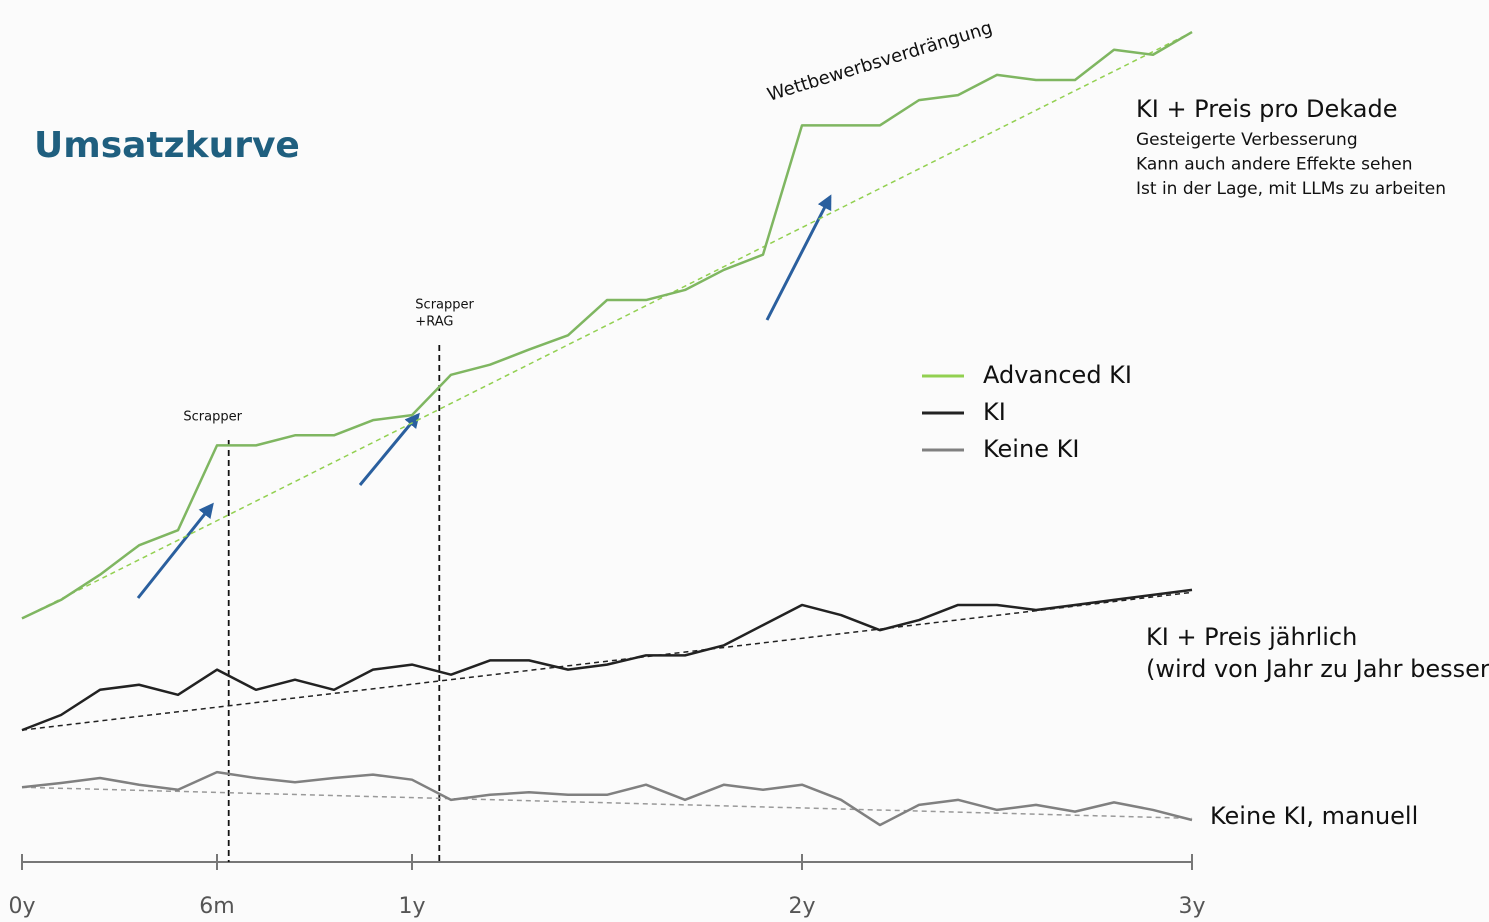 The width and height of the screenshot is (1489, 922). I want to click on slide-title: Umsatzkurve, so click(167, 145).